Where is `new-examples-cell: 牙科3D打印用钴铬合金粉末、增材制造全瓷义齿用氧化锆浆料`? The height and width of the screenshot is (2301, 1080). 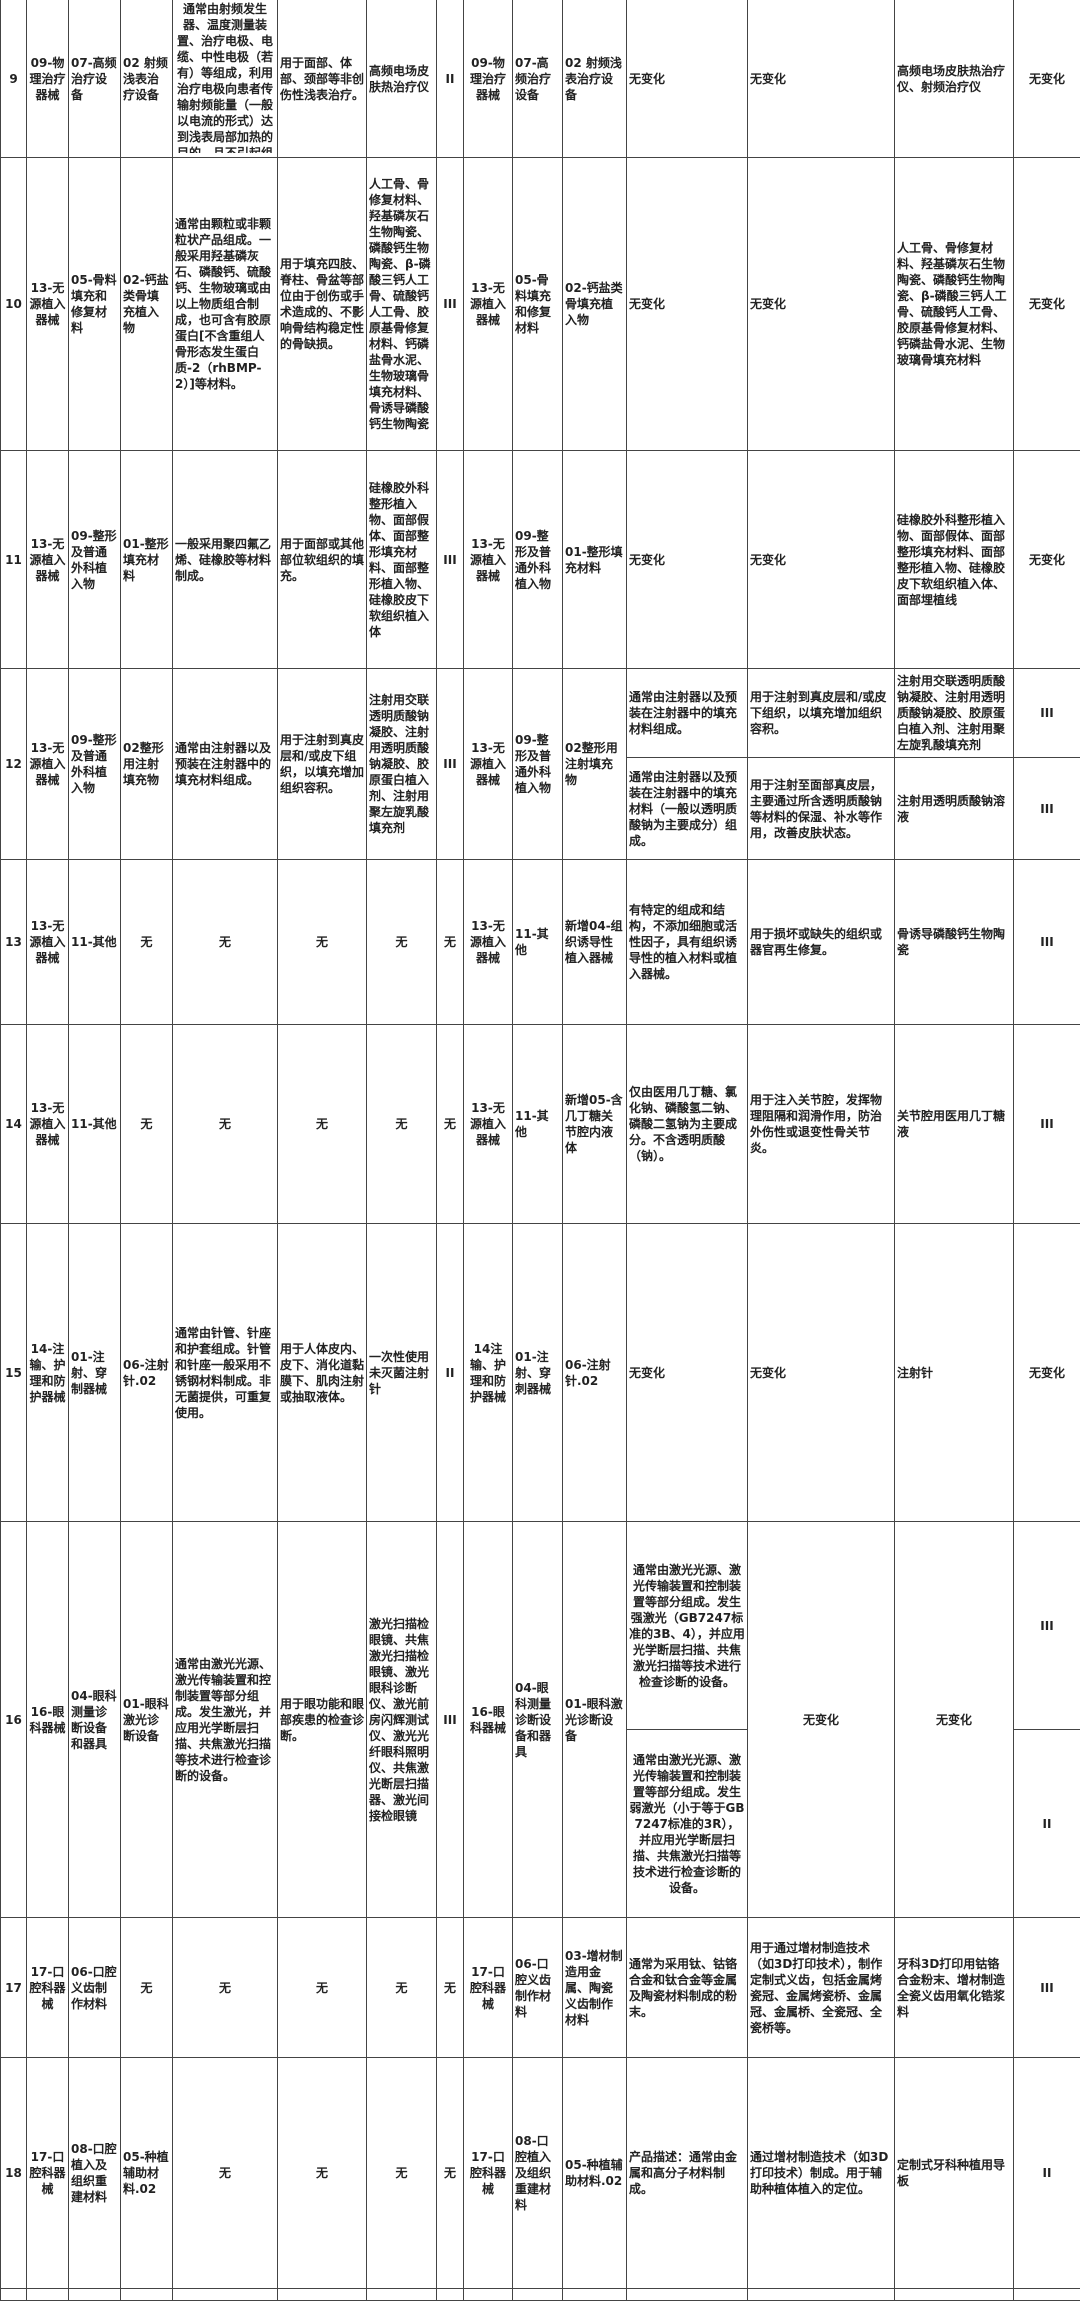
new-examples-cell: 牙科3D打印用钴铬合金粉末、增材制造全瓷义齿用氧化锆浆料 is located at coordinates (954, 1988).